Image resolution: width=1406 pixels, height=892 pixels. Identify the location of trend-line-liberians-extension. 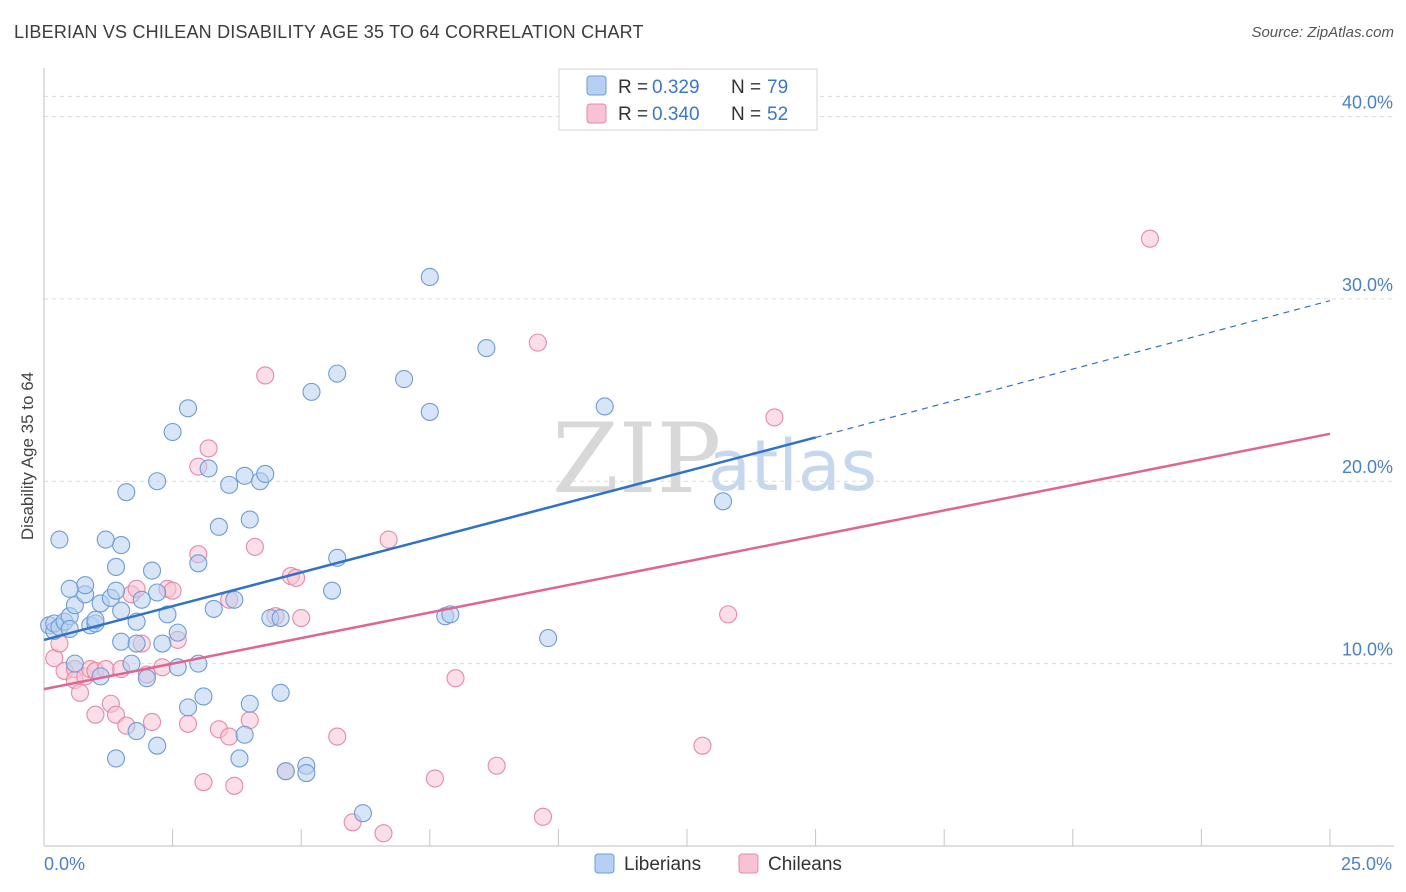
(1073, 369).